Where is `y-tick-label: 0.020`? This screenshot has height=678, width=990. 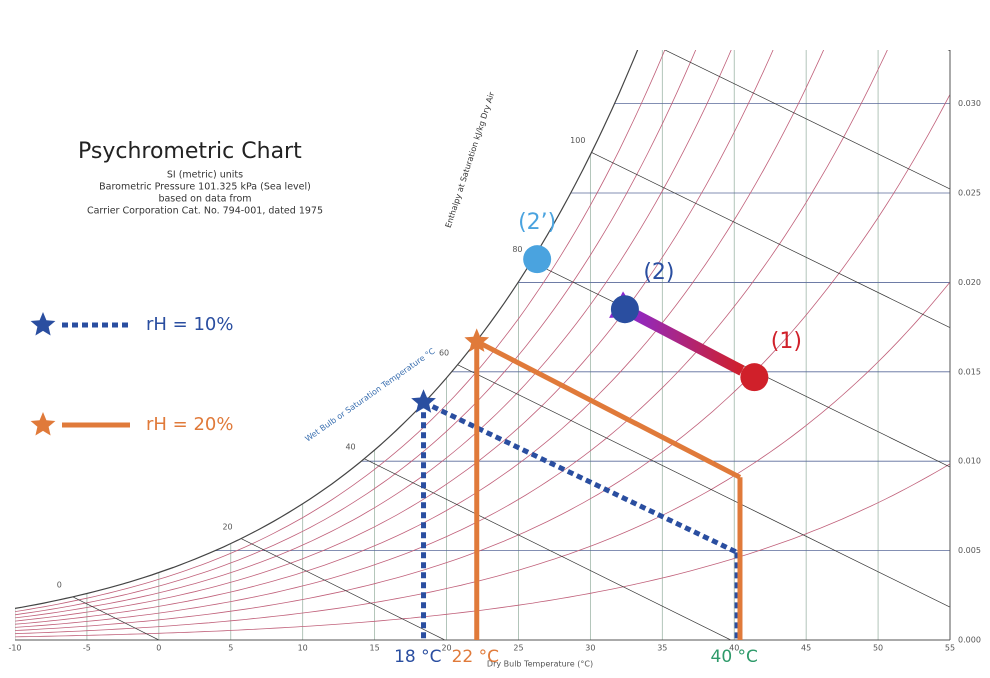 y-tick-label: 0.020 is located at coordinates (969, 282).